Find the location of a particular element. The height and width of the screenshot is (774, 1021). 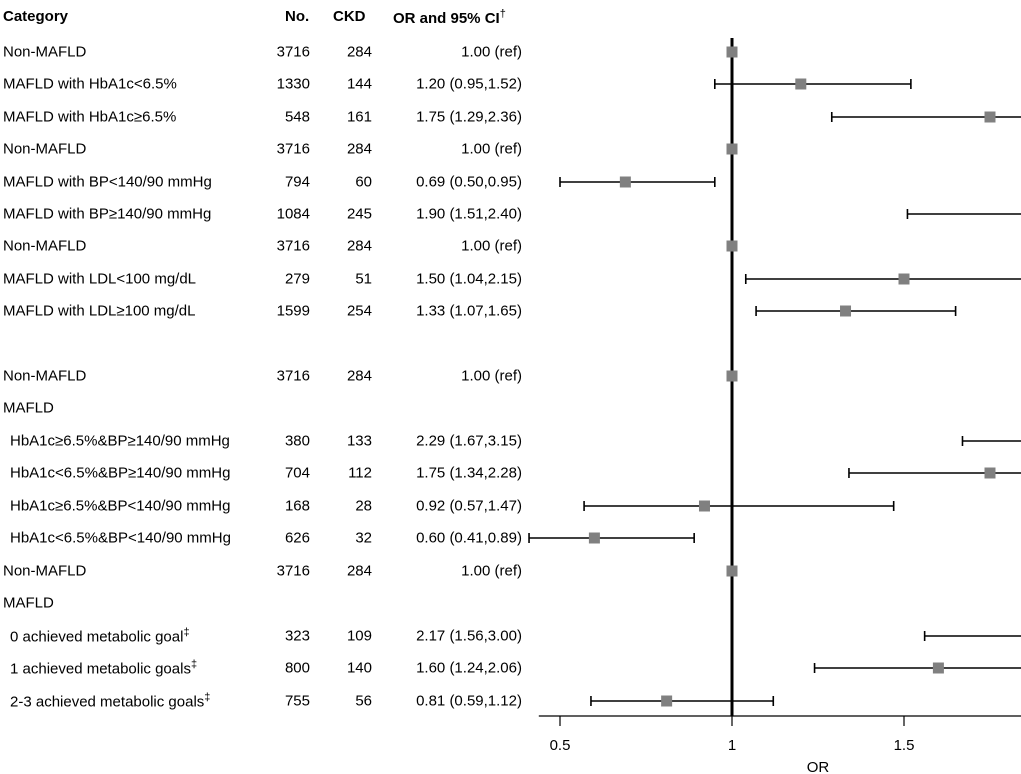

row-category-text: 1 achieved metabolic goals is located at coordinates (100, 669).